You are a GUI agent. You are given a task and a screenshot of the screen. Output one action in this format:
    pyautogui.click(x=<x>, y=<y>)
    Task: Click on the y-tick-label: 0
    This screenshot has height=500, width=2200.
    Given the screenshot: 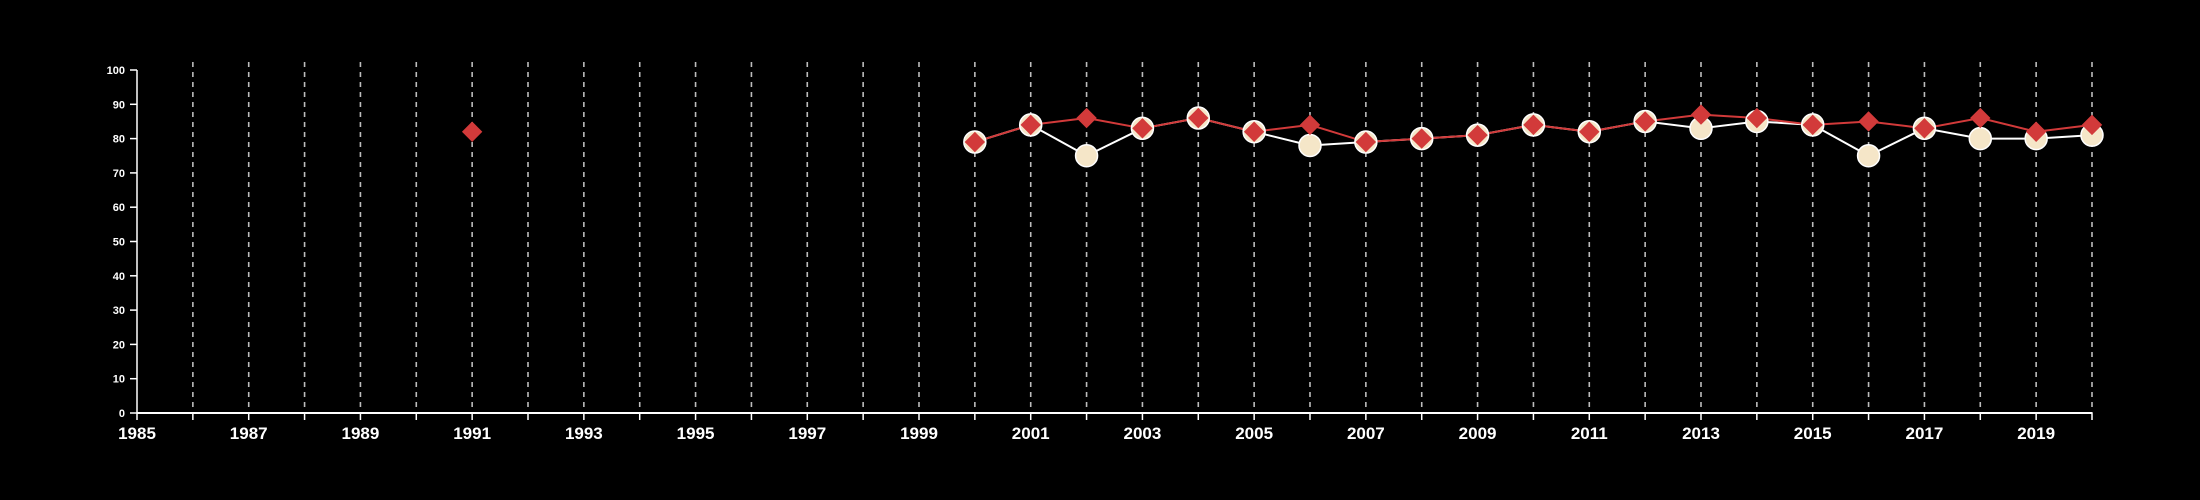 What is the action you would take?
    pyautogui.click(x=122, y=414)
    